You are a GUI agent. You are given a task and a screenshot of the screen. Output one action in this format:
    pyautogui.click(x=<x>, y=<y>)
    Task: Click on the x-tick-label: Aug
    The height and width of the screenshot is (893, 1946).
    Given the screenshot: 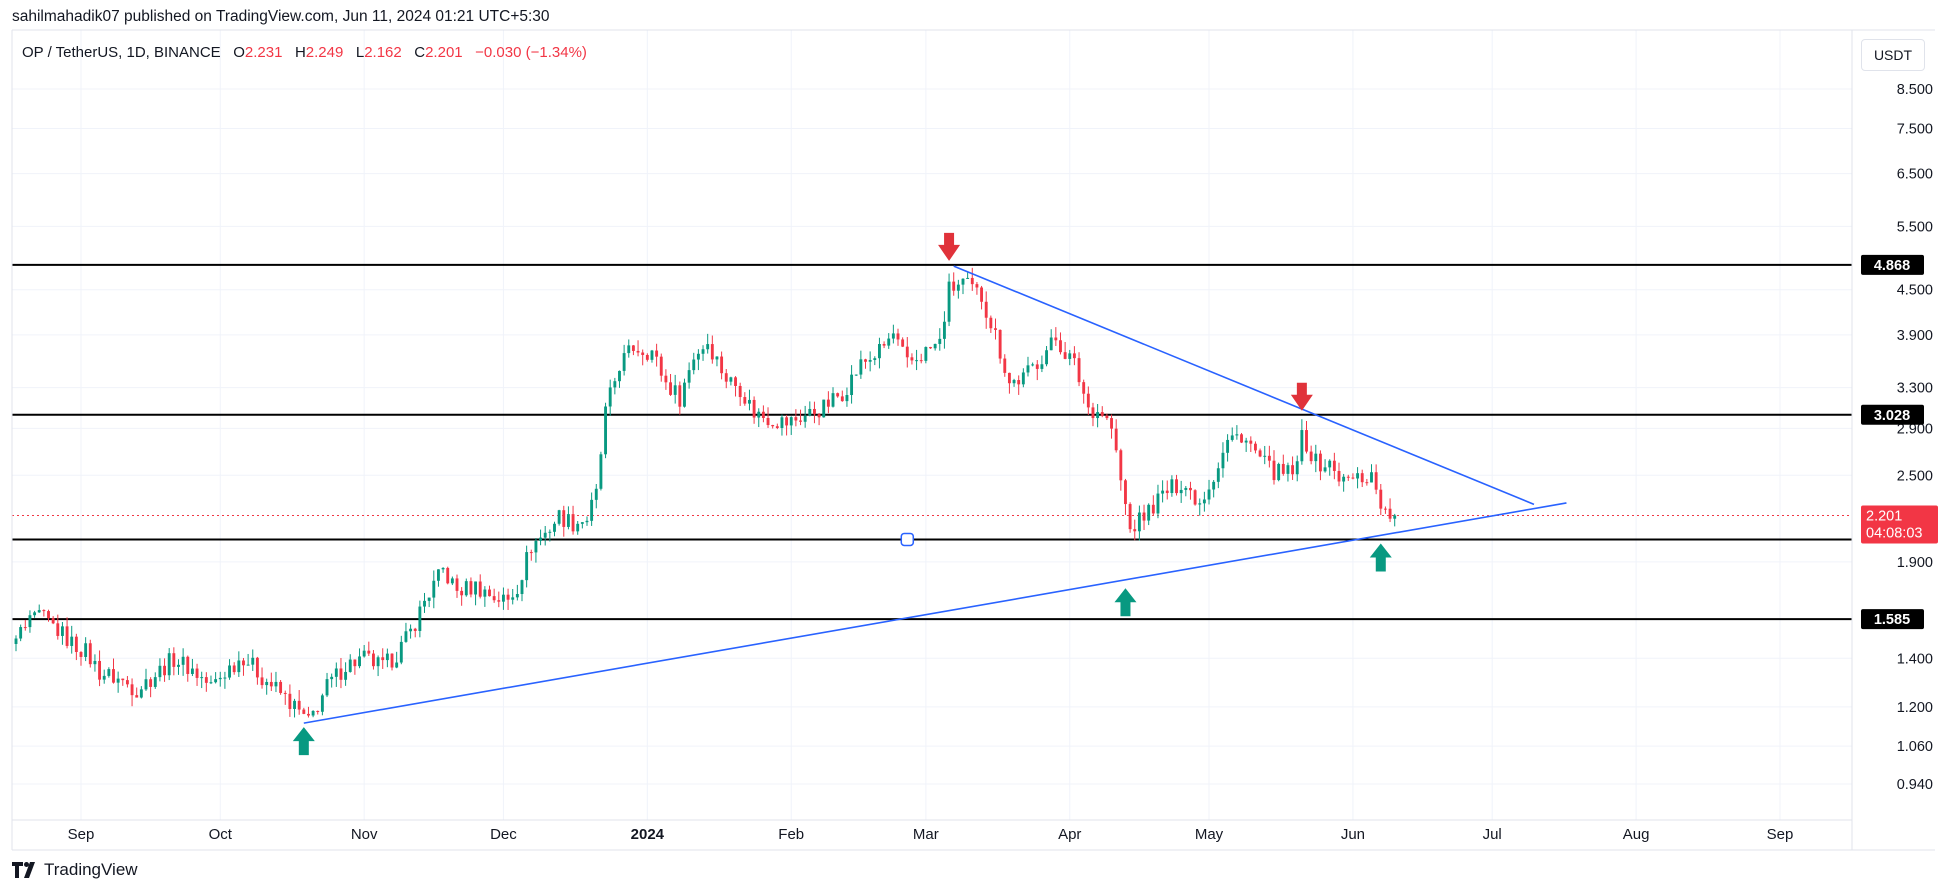 What is the action you would take?
    pyautogui.click(x=1636, y=834)
    